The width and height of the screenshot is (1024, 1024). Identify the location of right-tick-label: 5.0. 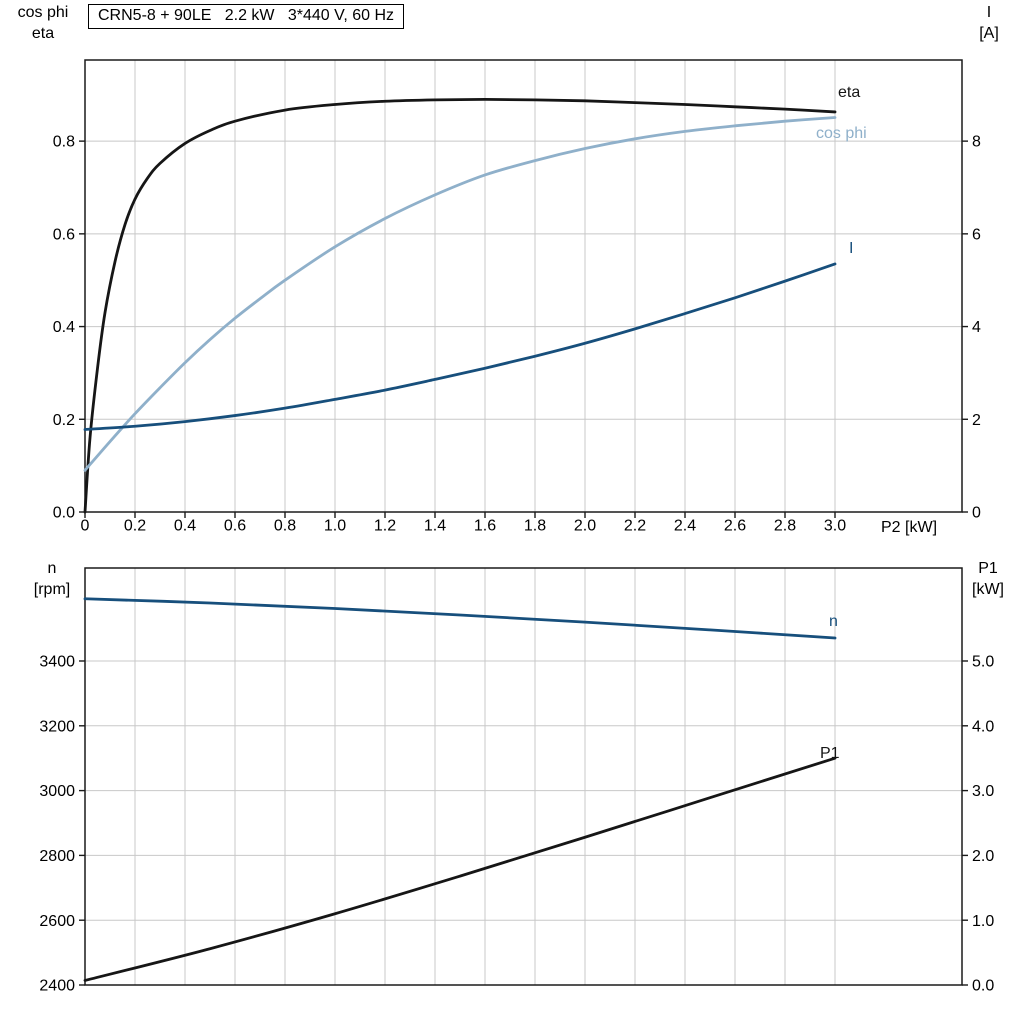
(983, 662).